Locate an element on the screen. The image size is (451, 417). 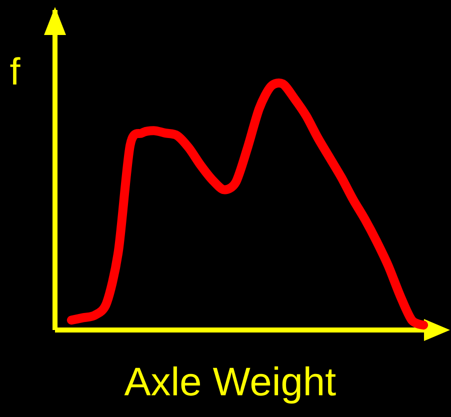
x-axis-title: Axle Weight is located at coordinates (230, 385).